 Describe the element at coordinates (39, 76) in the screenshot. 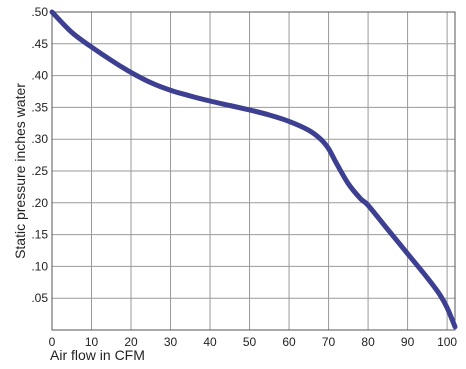

I see `y-tick-label: .40` at that location.